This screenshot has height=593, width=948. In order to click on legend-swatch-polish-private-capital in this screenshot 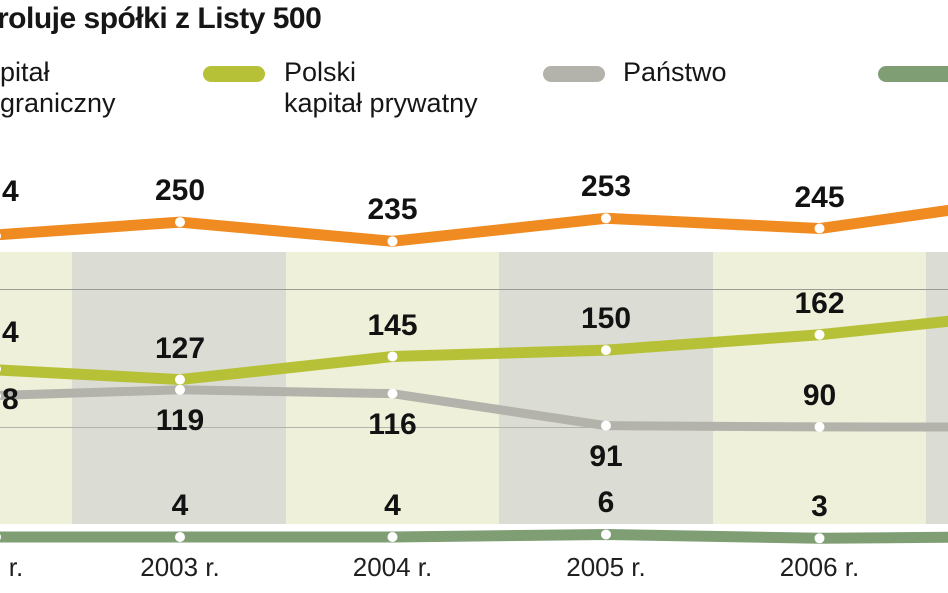, I will do `click(234, 74)`.